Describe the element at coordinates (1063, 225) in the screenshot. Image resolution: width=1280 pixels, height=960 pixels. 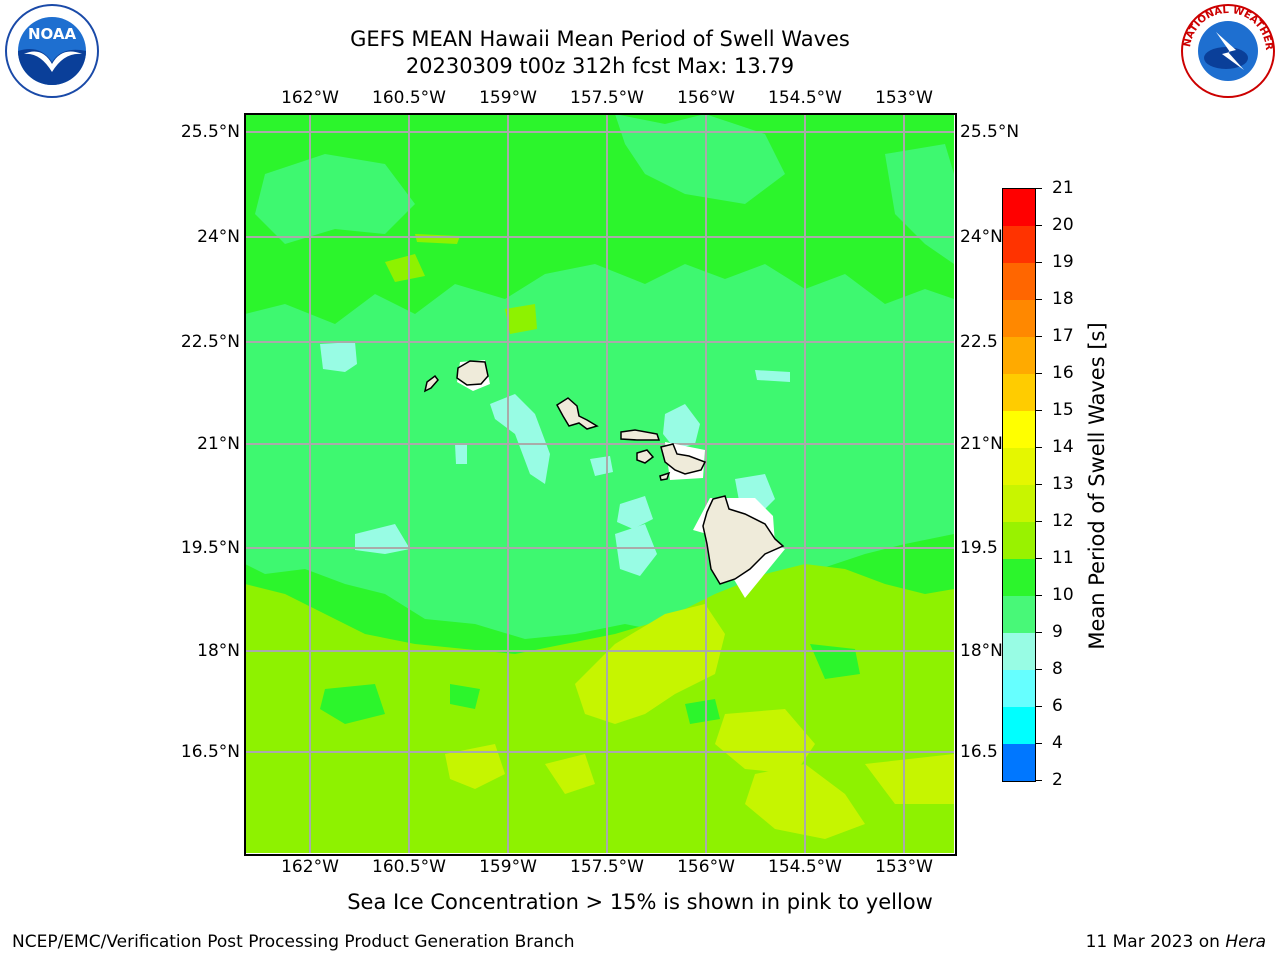
I see `colorbar-tick-label: 20` at that location.